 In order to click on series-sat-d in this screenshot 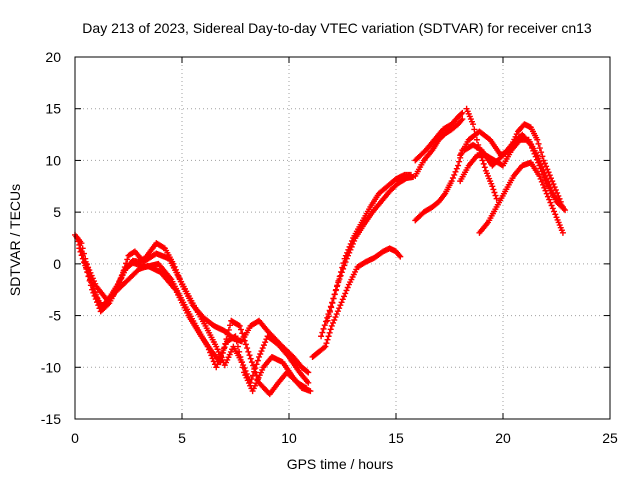, I will do `click(196, 328)`.